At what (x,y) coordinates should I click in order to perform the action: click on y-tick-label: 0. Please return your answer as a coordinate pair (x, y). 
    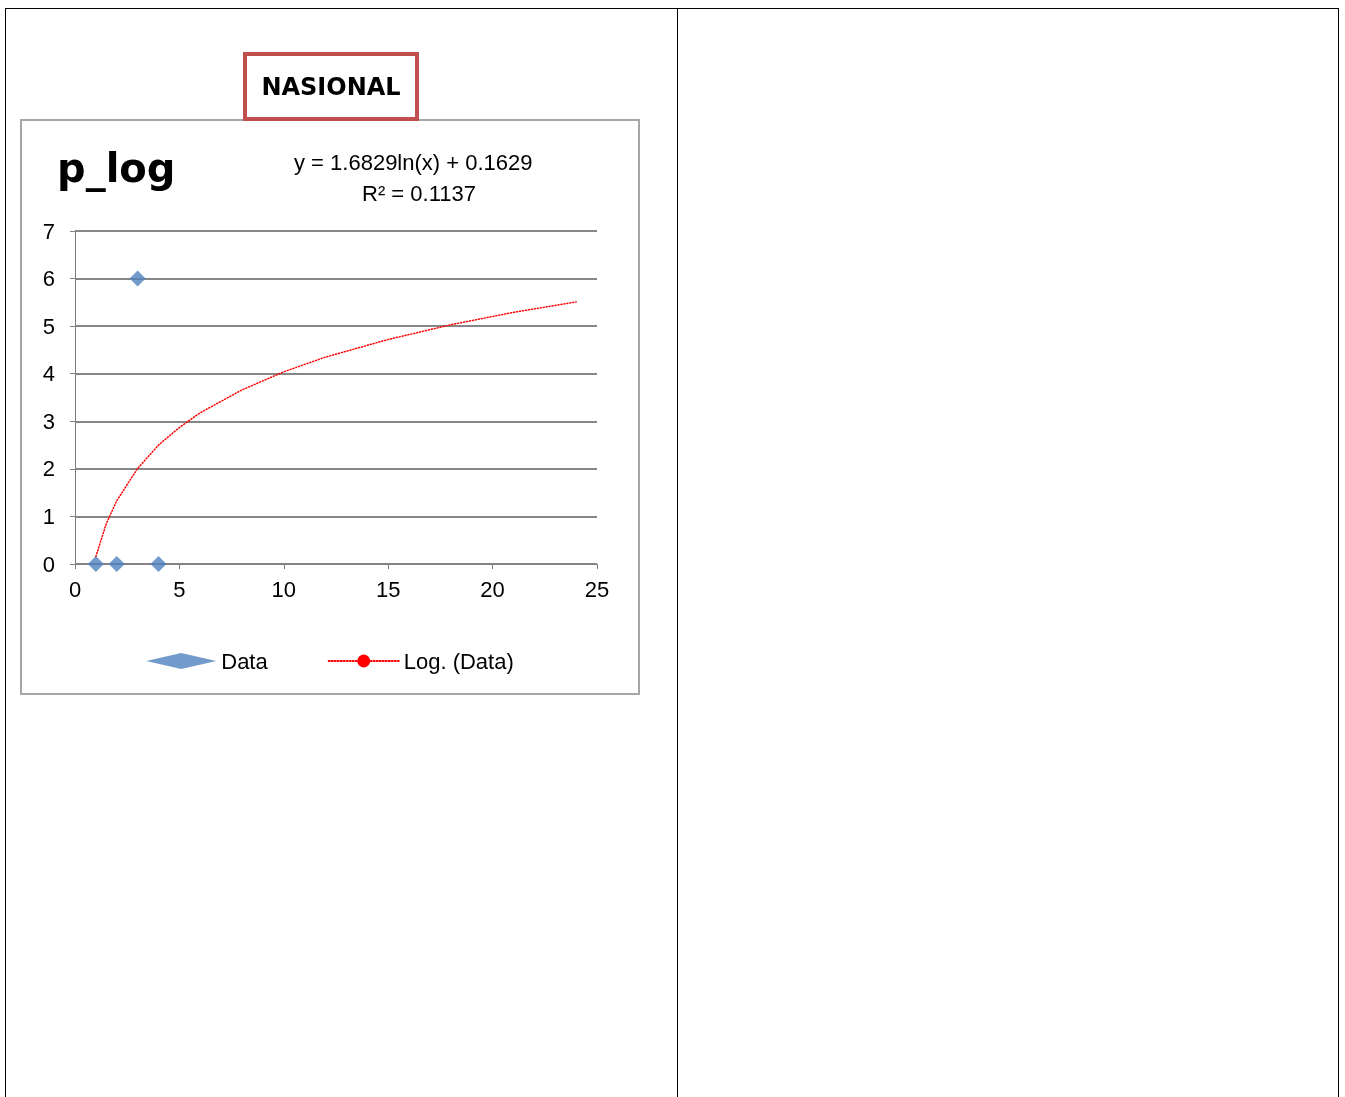
    Looking at the image, I should click on (48, 564).